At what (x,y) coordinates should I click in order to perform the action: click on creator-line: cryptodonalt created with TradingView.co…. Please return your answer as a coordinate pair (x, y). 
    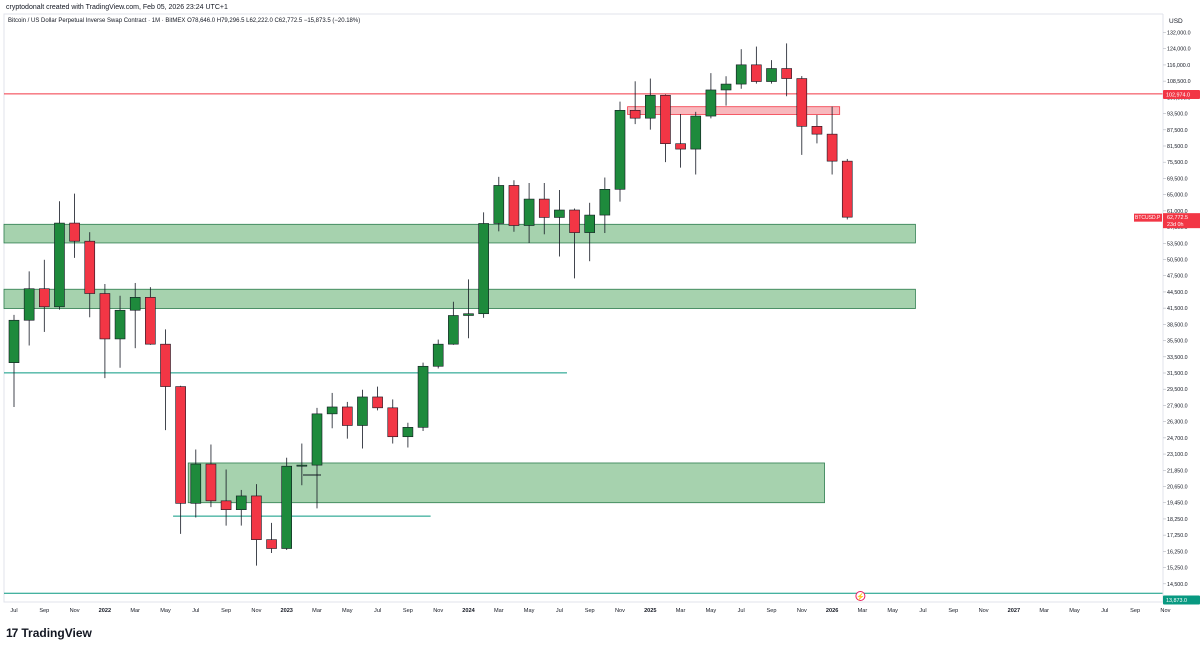
    Looking at the image, I should click on (117, 7).